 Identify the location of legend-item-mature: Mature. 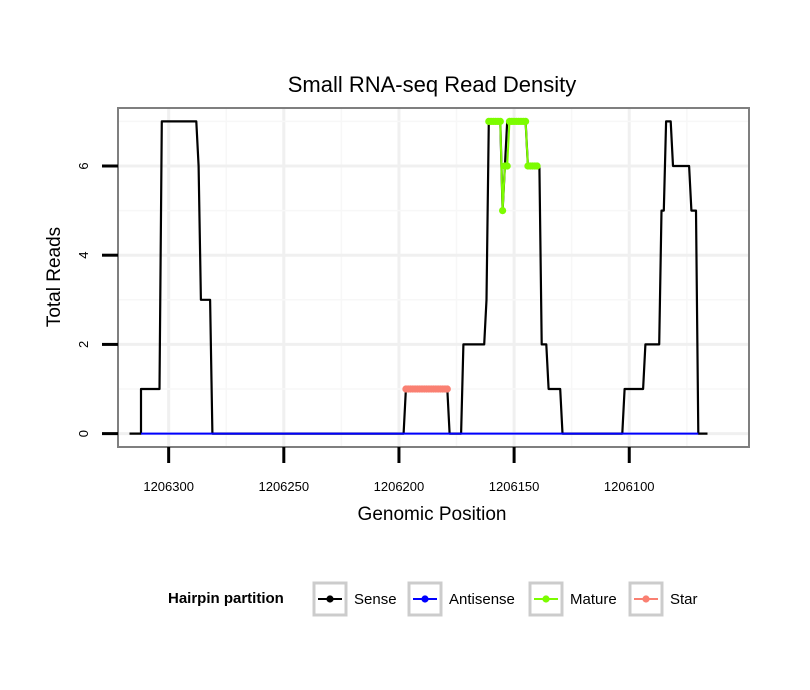
(572, 599).